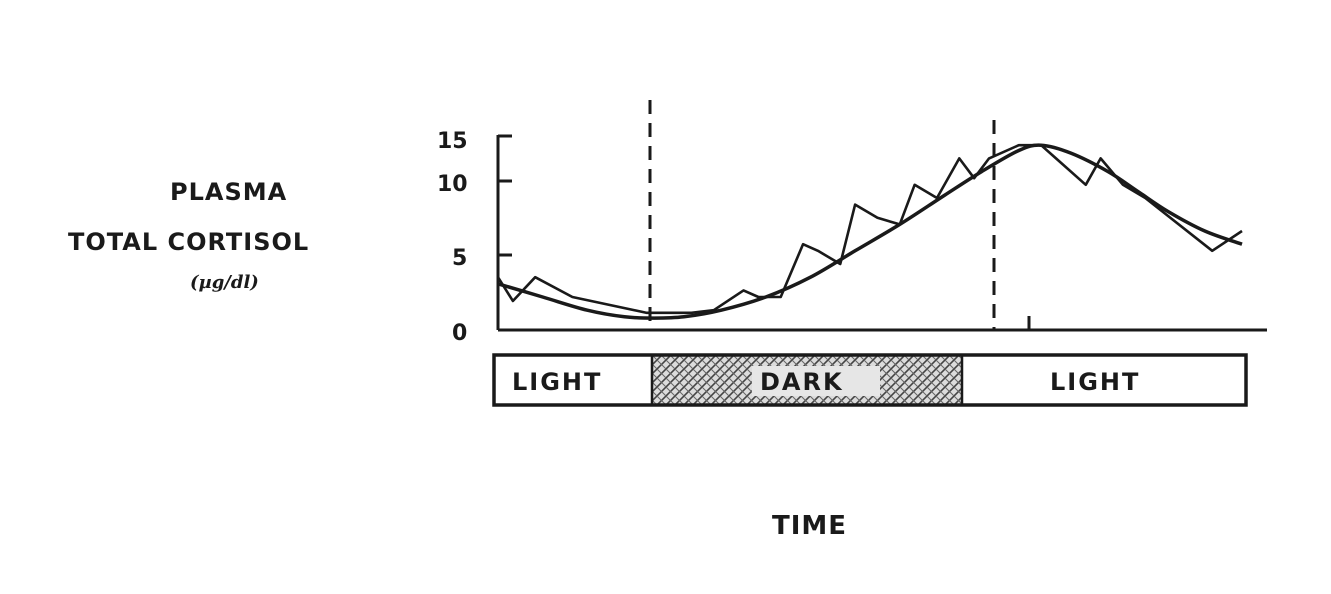  What do you see at coordinates (802, 382) in the screenshot?
I see `band-label-dark: DARK` at bounding box center [802, 382].